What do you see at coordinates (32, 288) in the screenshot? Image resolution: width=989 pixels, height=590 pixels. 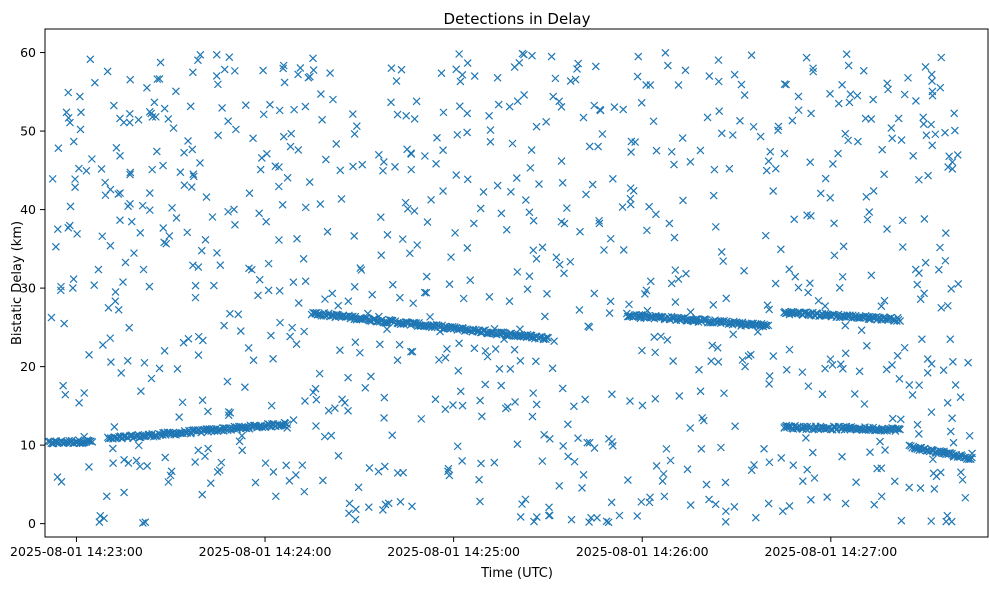 I see `y-axis: 0 10 20 30 40 50 60` at bounding box center [32, 288].